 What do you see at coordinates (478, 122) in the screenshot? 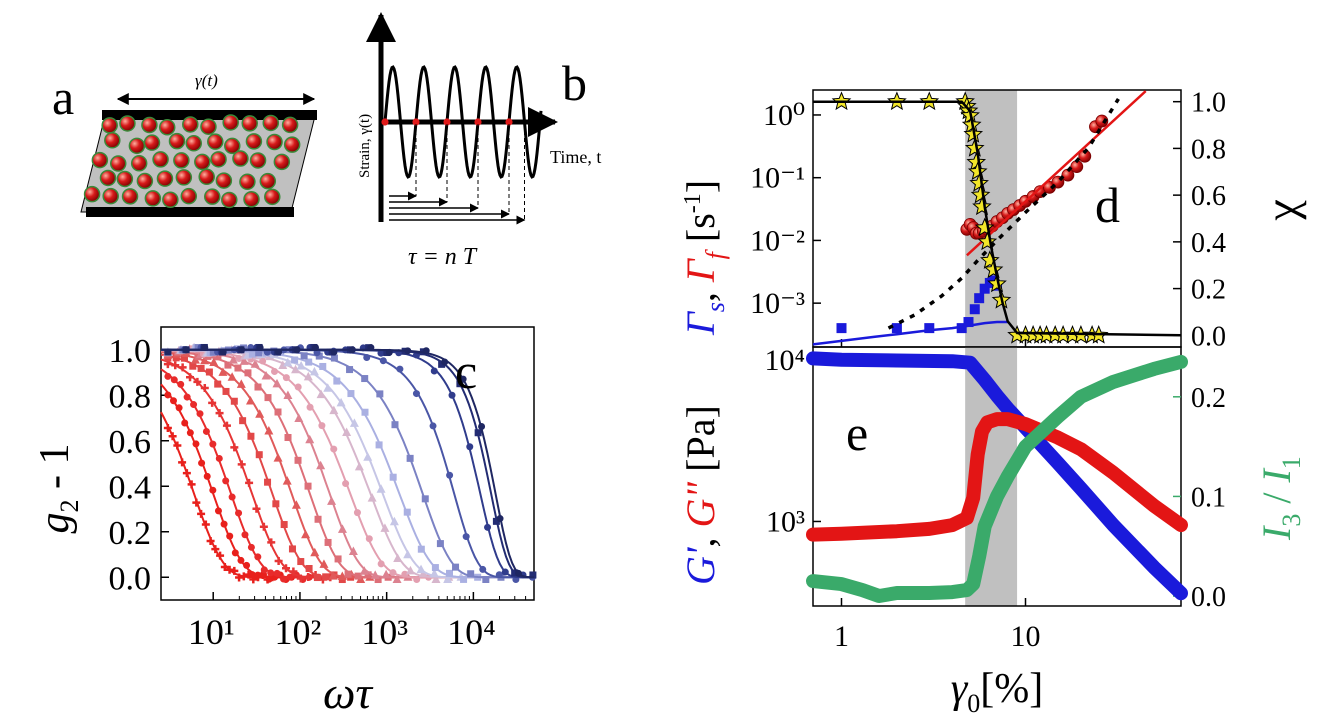
I see `strobe-point` at bounding box center [478, 122].